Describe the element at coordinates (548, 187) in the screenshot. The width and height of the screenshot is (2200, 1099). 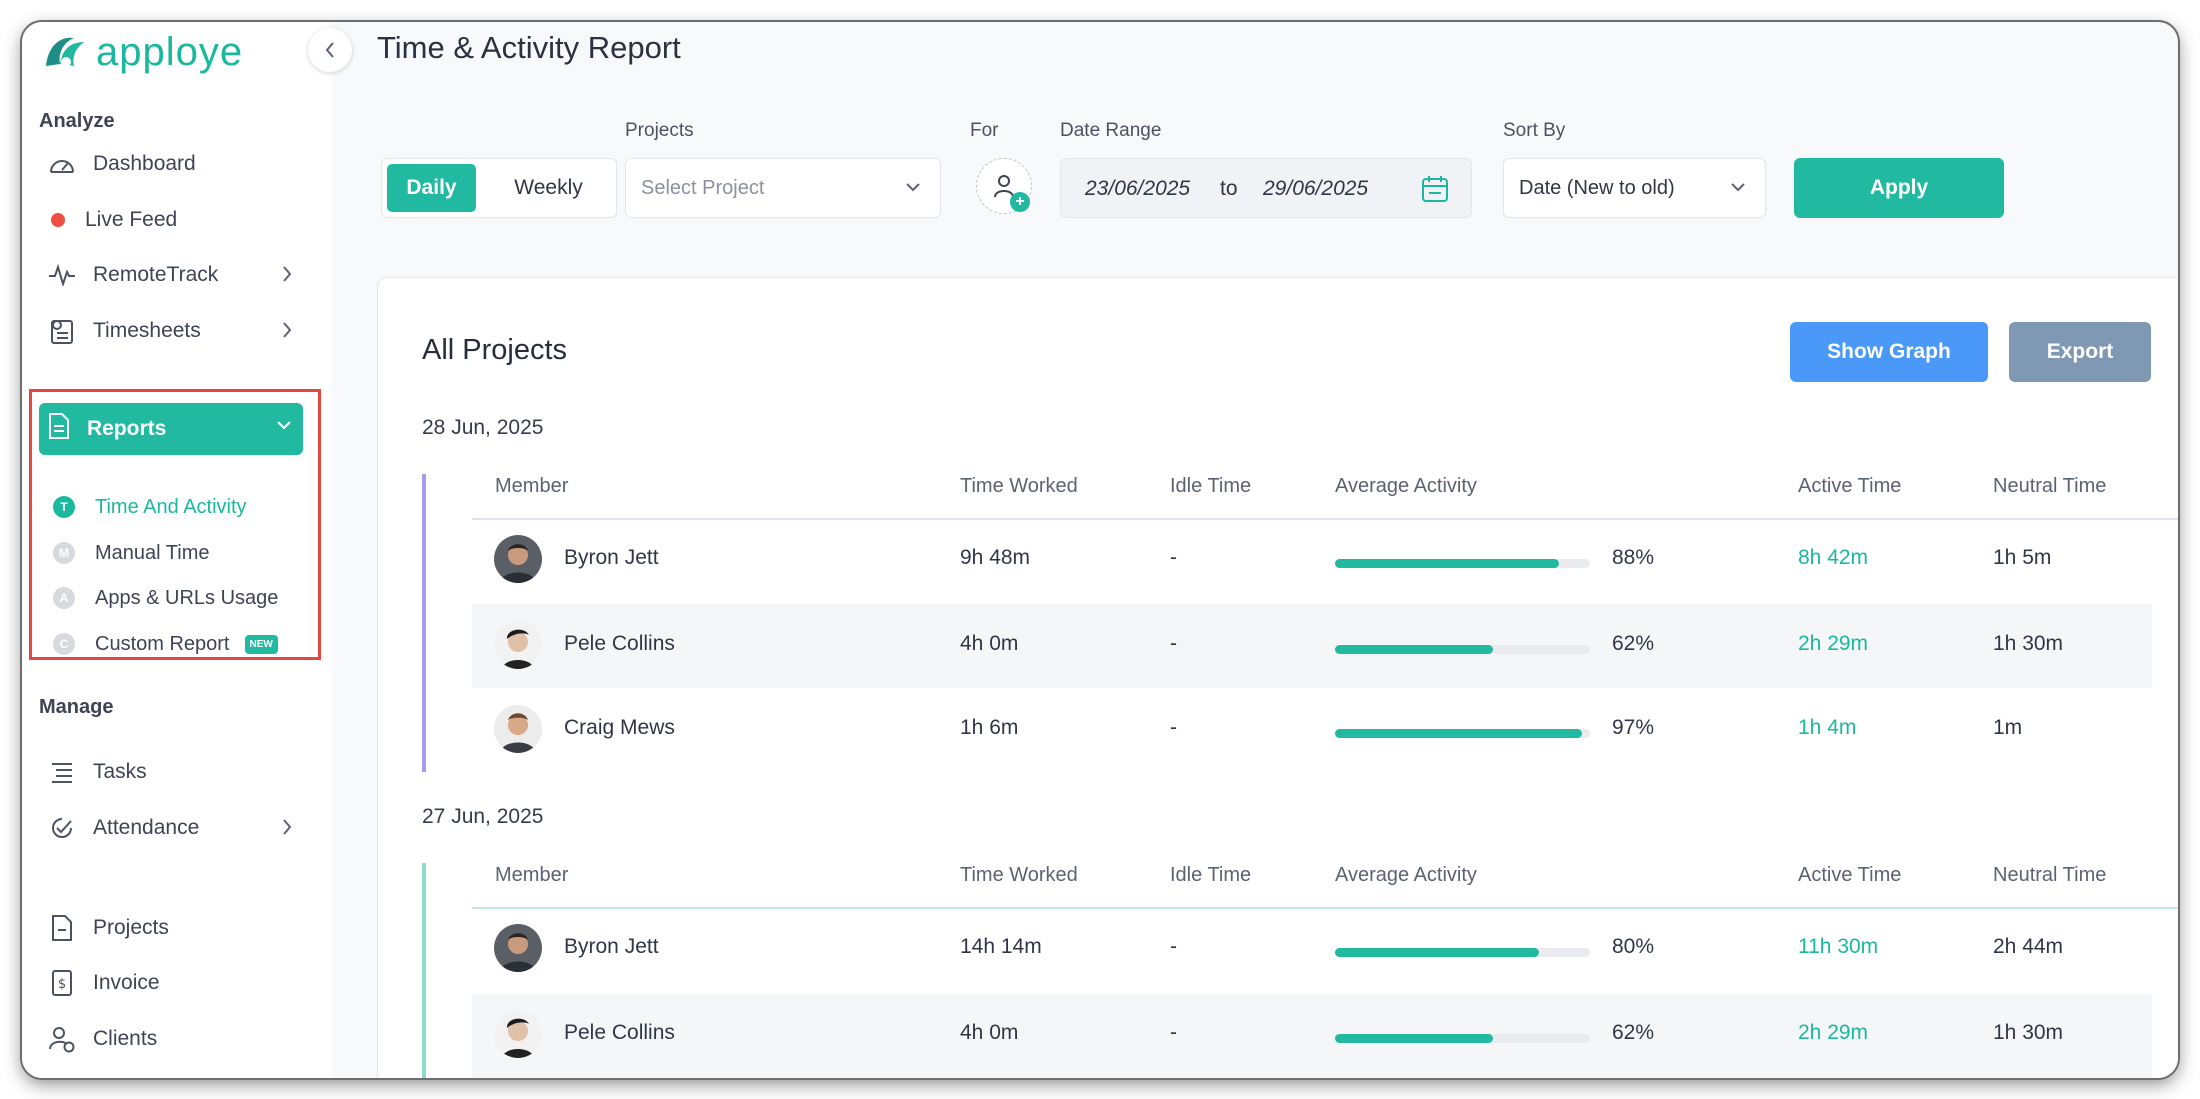
I see `weekly-toggle-button: Weekly` at that location.